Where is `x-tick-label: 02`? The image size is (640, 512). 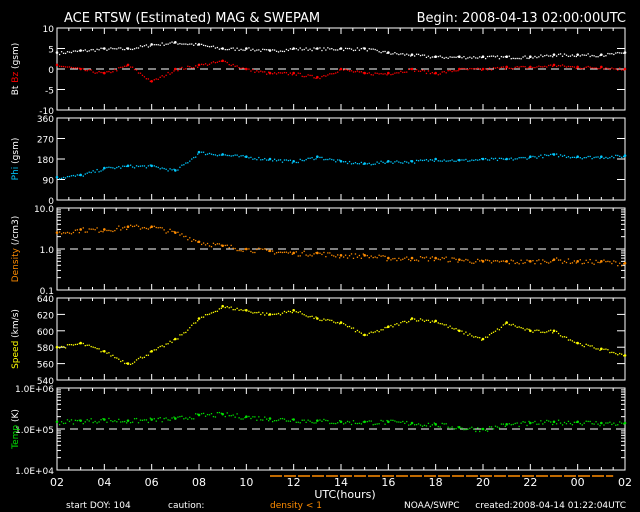
x-tick-label: 02 is located at coordinates (625, 482).